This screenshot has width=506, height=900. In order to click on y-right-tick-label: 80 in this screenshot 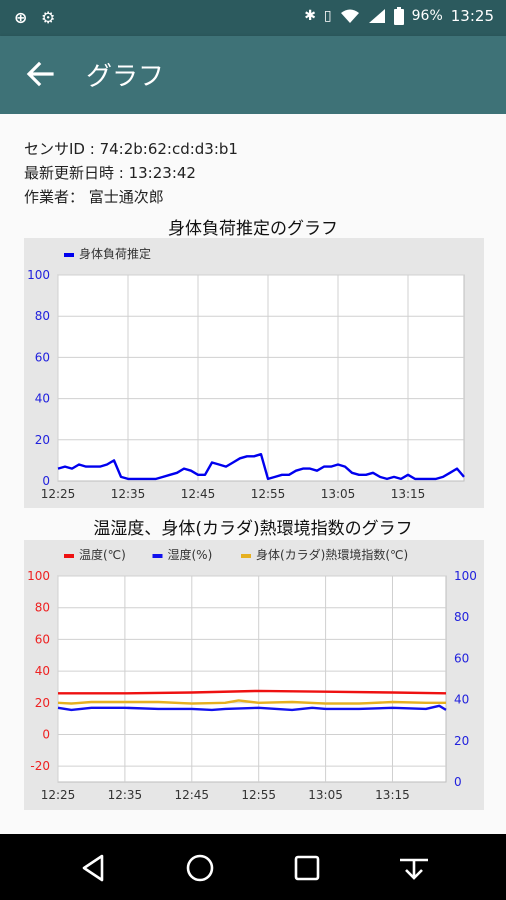, I will do `click(461, 617)`.